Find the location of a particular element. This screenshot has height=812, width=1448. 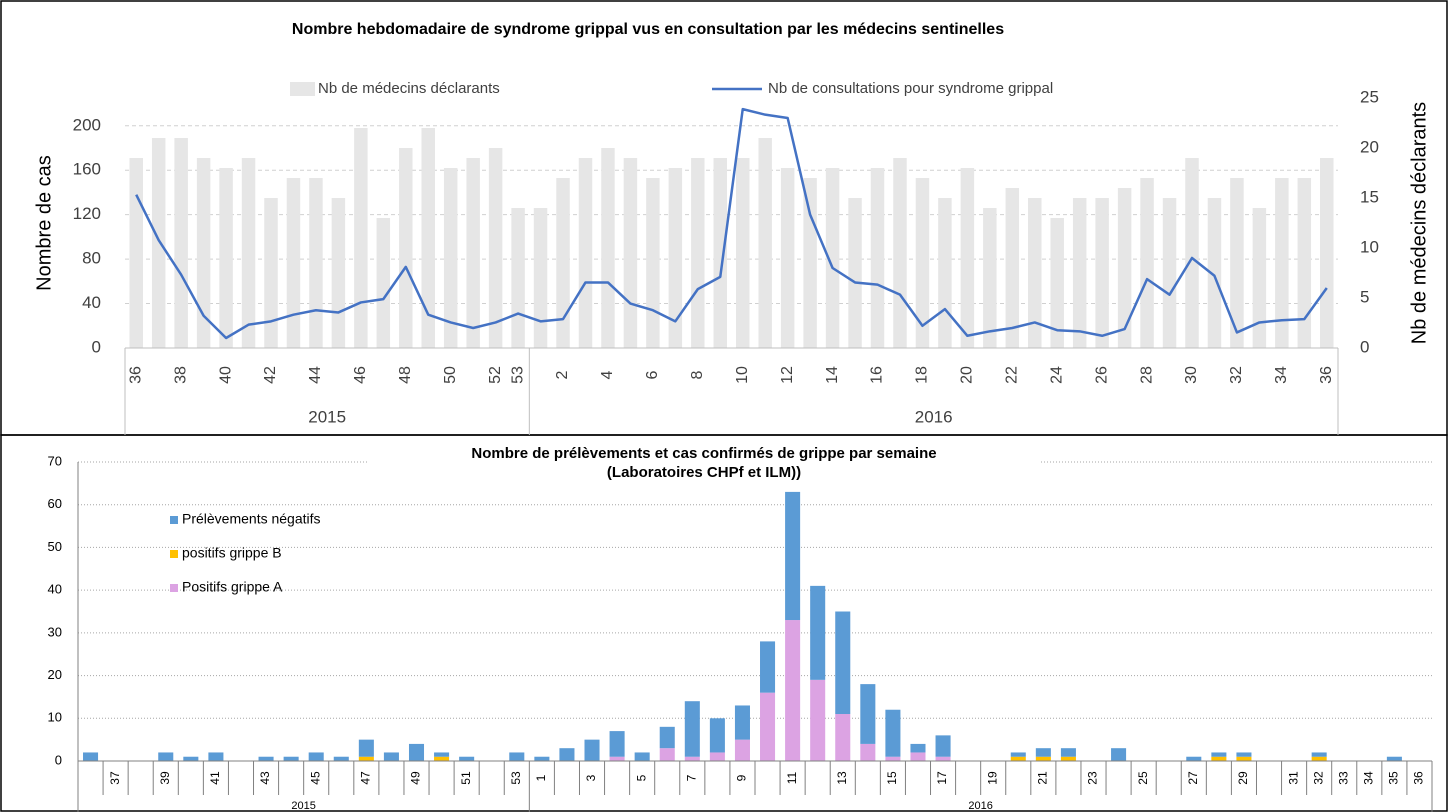

y-tick-label: 160 is located at coordinates (87, 169).